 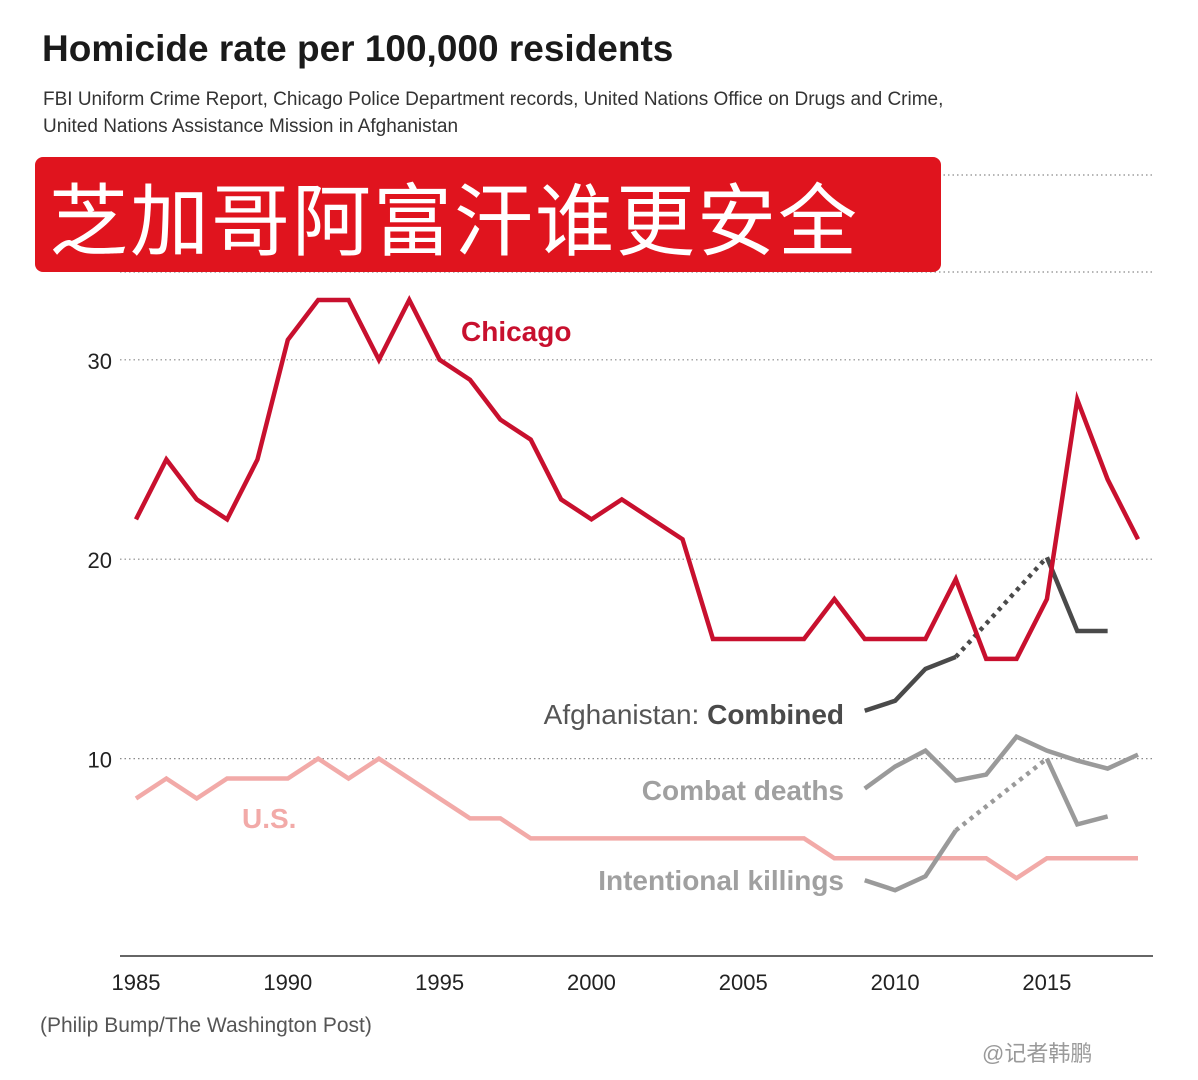 What do you see at coordinates (454, 222) in the screenshot?
I see `overlay-banner-text: 芝加哥阿富汗谁更安全` at bounding box center [454, 222].